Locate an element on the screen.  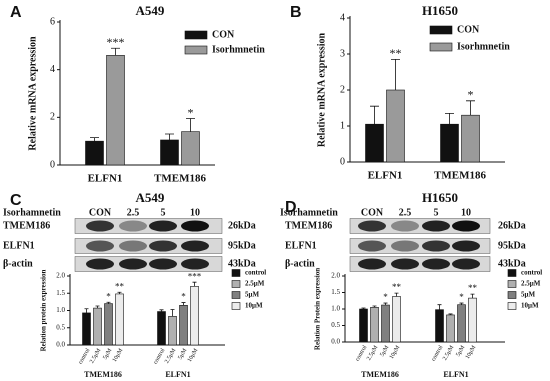
y-tick-label: 0.5 is located at coordinates (60, 327).